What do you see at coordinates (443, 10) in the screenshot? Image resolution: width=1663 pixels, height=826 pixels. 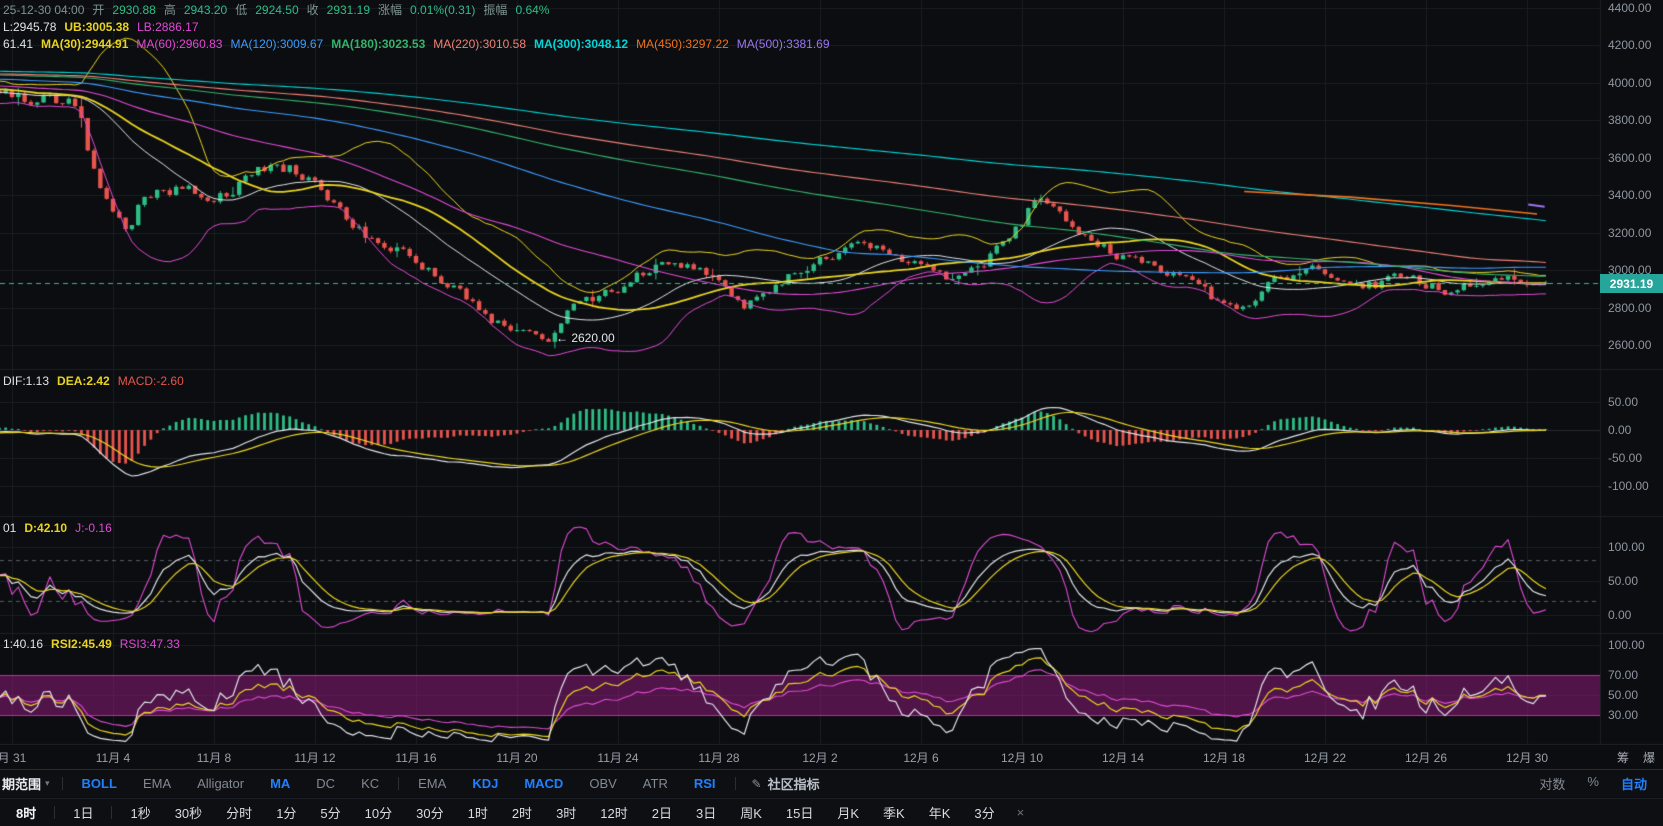 I see `legend-item: 0.01%(0.31)` at bounding box center [443, 10].